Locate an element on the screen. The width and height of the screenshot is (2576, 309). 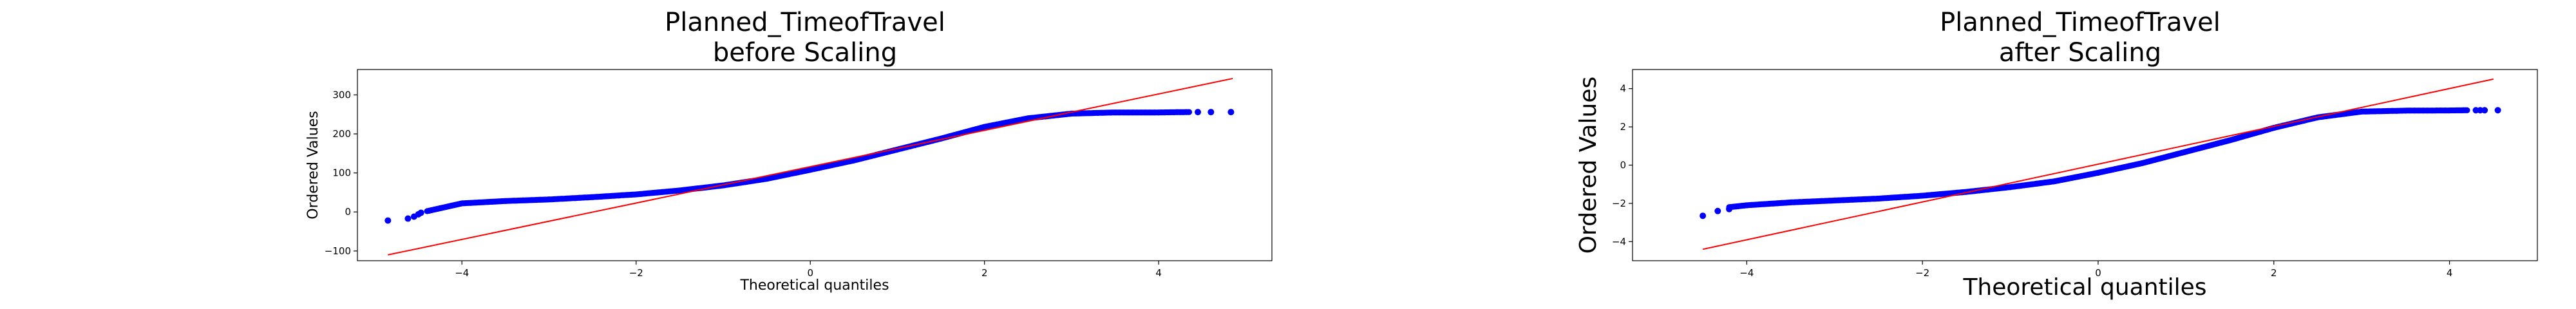
data-points-band is located at coordinates (808, 162).